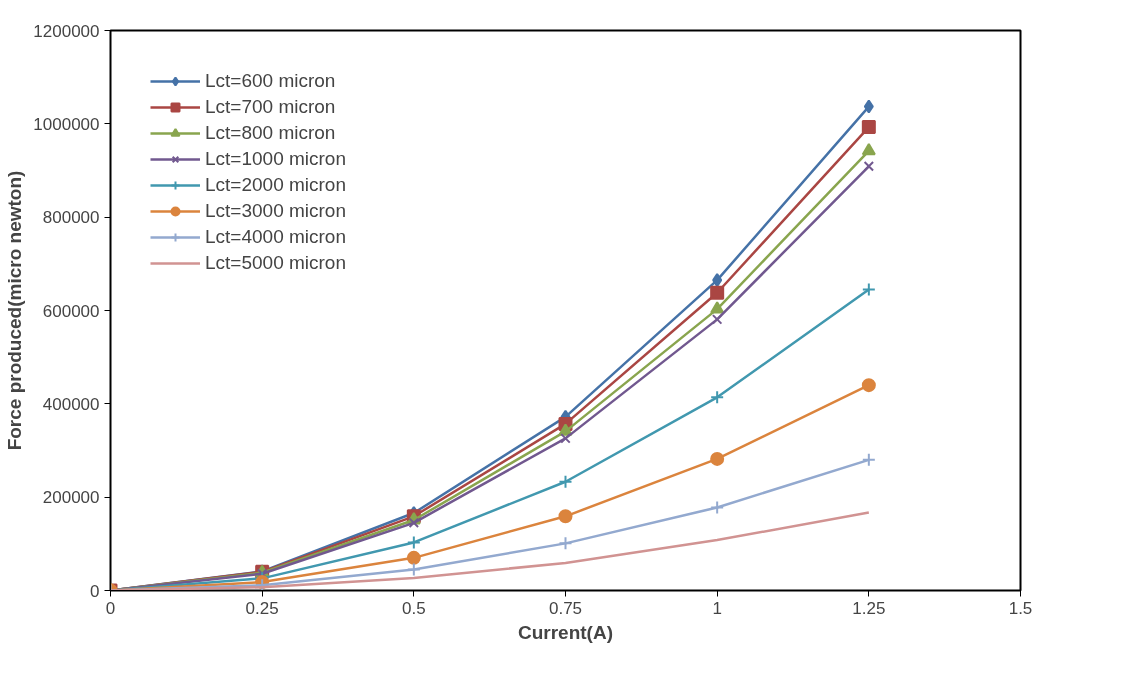  What do you see at coordinates (275, 159) in the screenshot?
I see `legend-label: Lct=1000 micron` at bounding box center [275, 159].